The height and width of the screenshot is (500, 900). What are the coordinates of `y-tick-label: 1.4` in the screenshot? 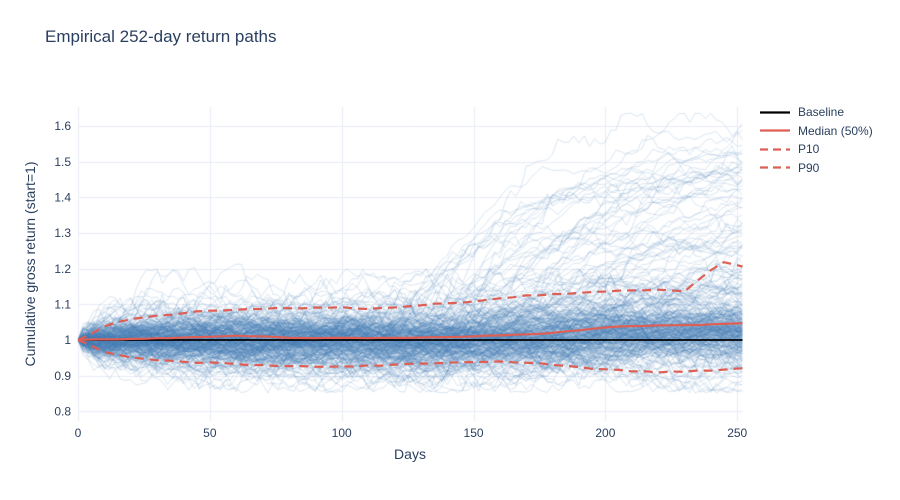 It's located at (62, 197).